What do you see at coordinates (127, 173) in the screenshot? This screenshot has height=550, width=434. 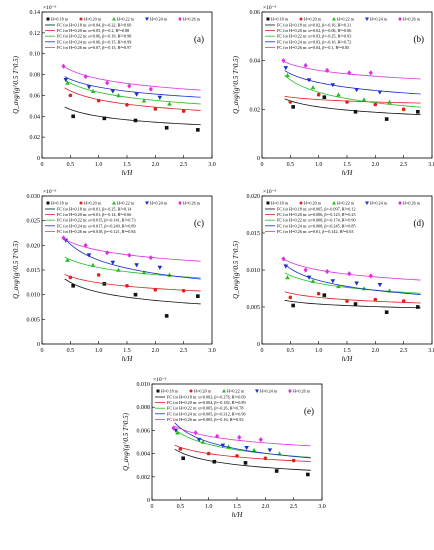 I see `x-axis-label: h/H` at bounding box center [127, 173].